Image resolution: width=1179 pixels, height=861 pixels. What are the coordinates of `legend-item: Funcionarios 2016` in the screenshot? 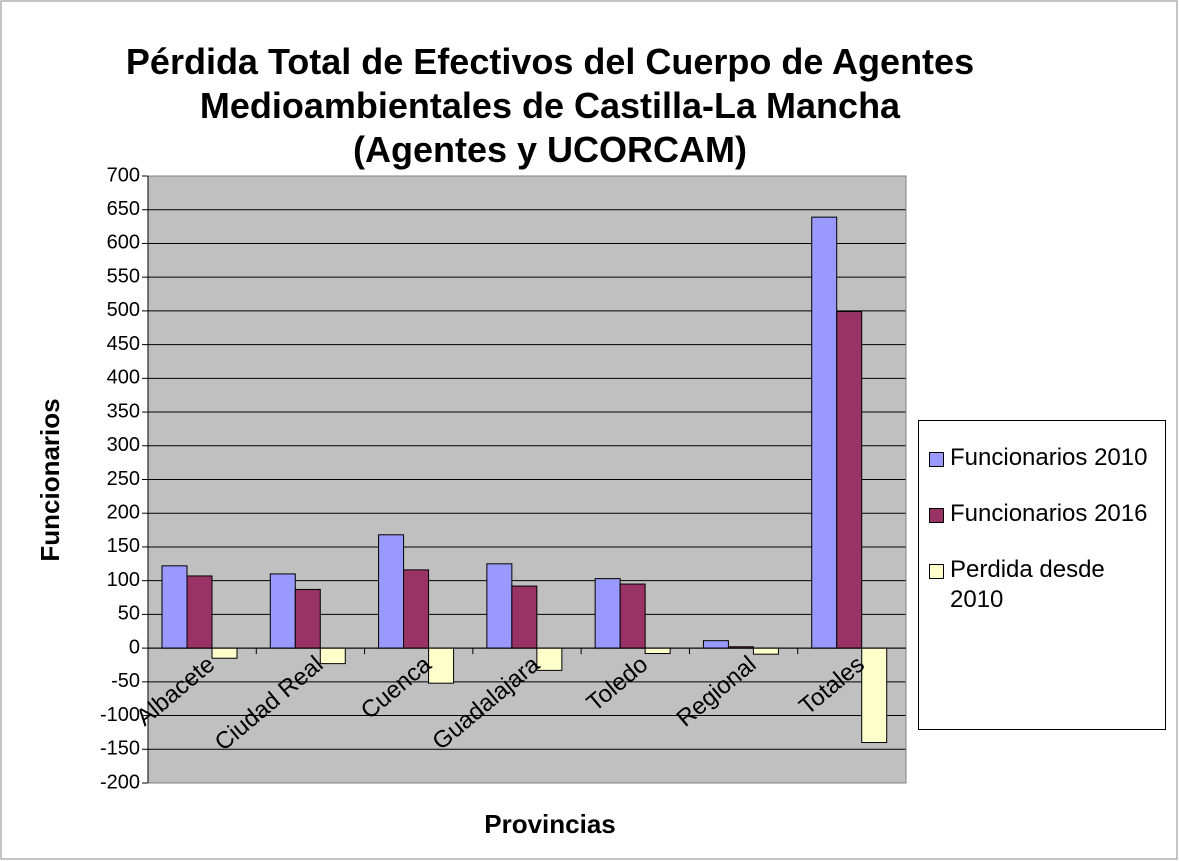 It's located at (1042, 514).